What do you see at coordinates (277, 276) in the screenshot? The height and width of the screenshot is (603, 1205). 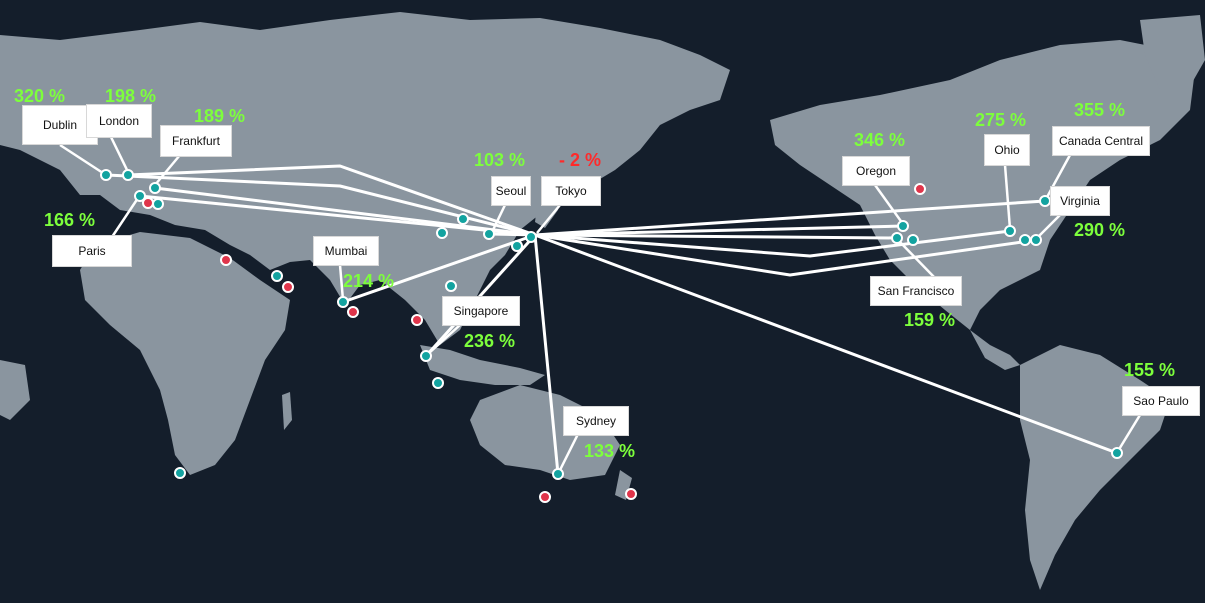 I see `node-middle-east` at bounding box center [277, 276].